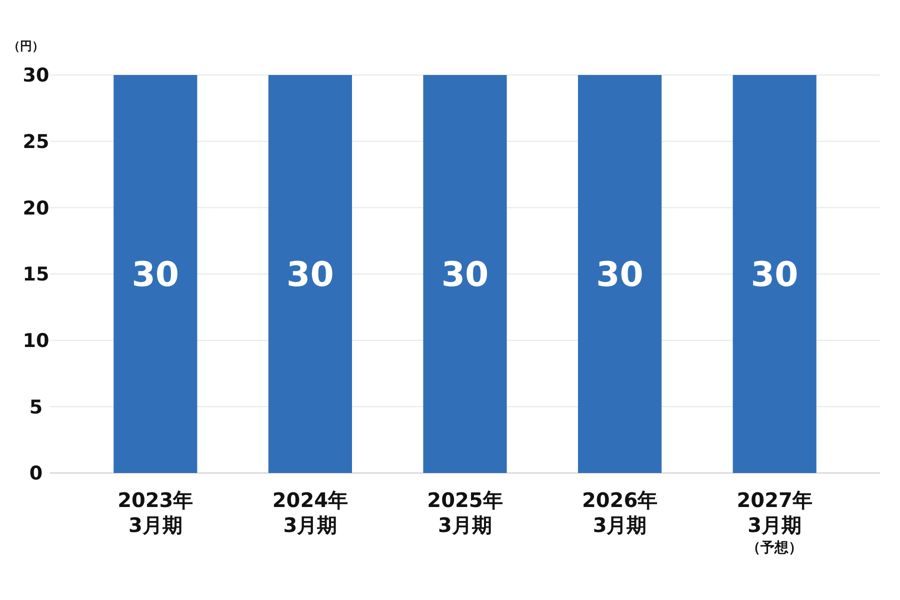 This screenshot has height=600, width=900. Describe the element at coordinates (36, 75) in the screenshot. I see `y-tick-label: 30` at that location.